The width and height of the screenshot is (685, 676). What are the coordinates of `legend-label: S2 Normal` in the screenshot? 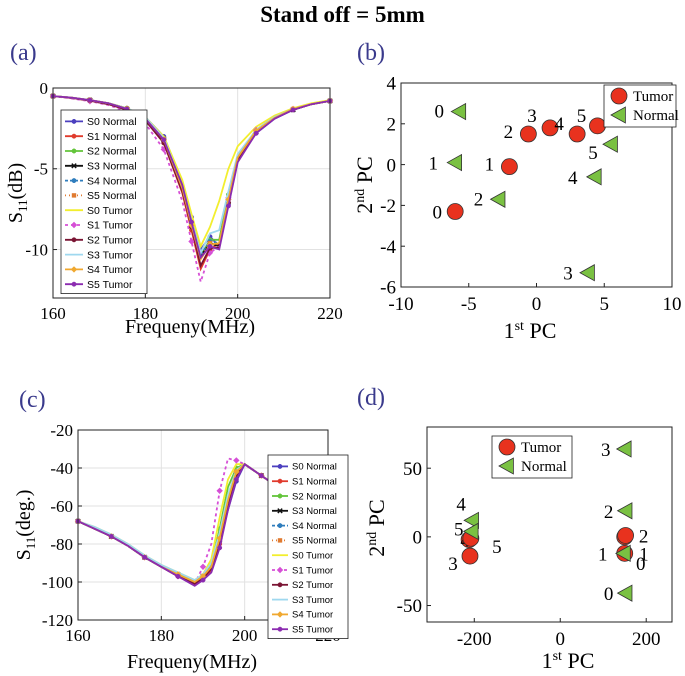 It's located at (112, 152).